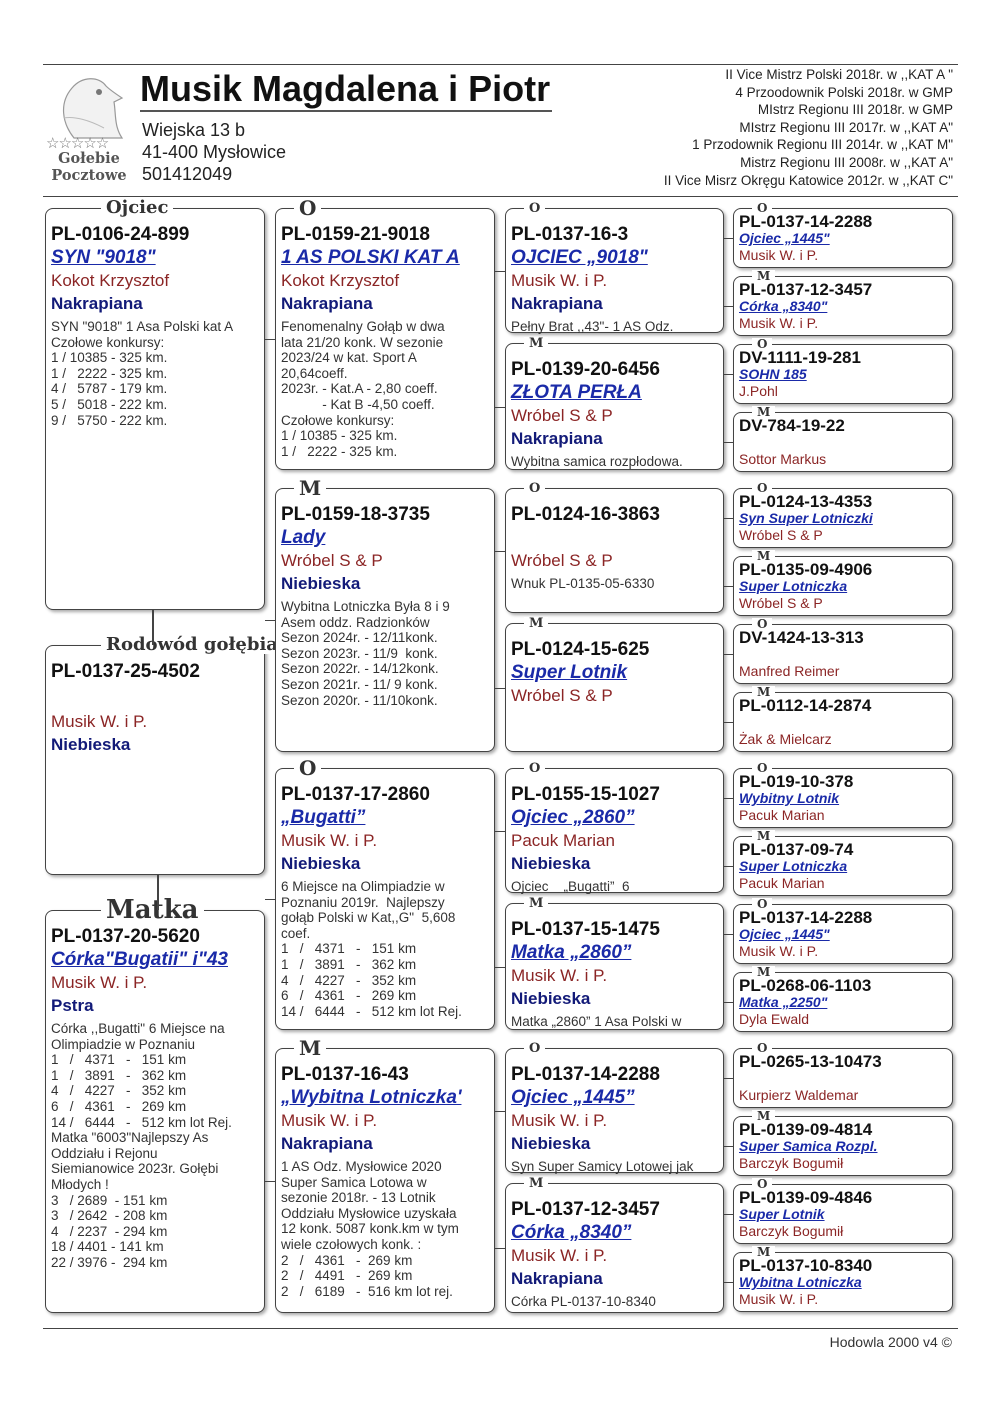 The height and width of the screenshot is (1414, 1000). Describe the element at coordinates (110, 280) in the screenshot. I see `breeder-name: Kokot Krzysztof` at that location.